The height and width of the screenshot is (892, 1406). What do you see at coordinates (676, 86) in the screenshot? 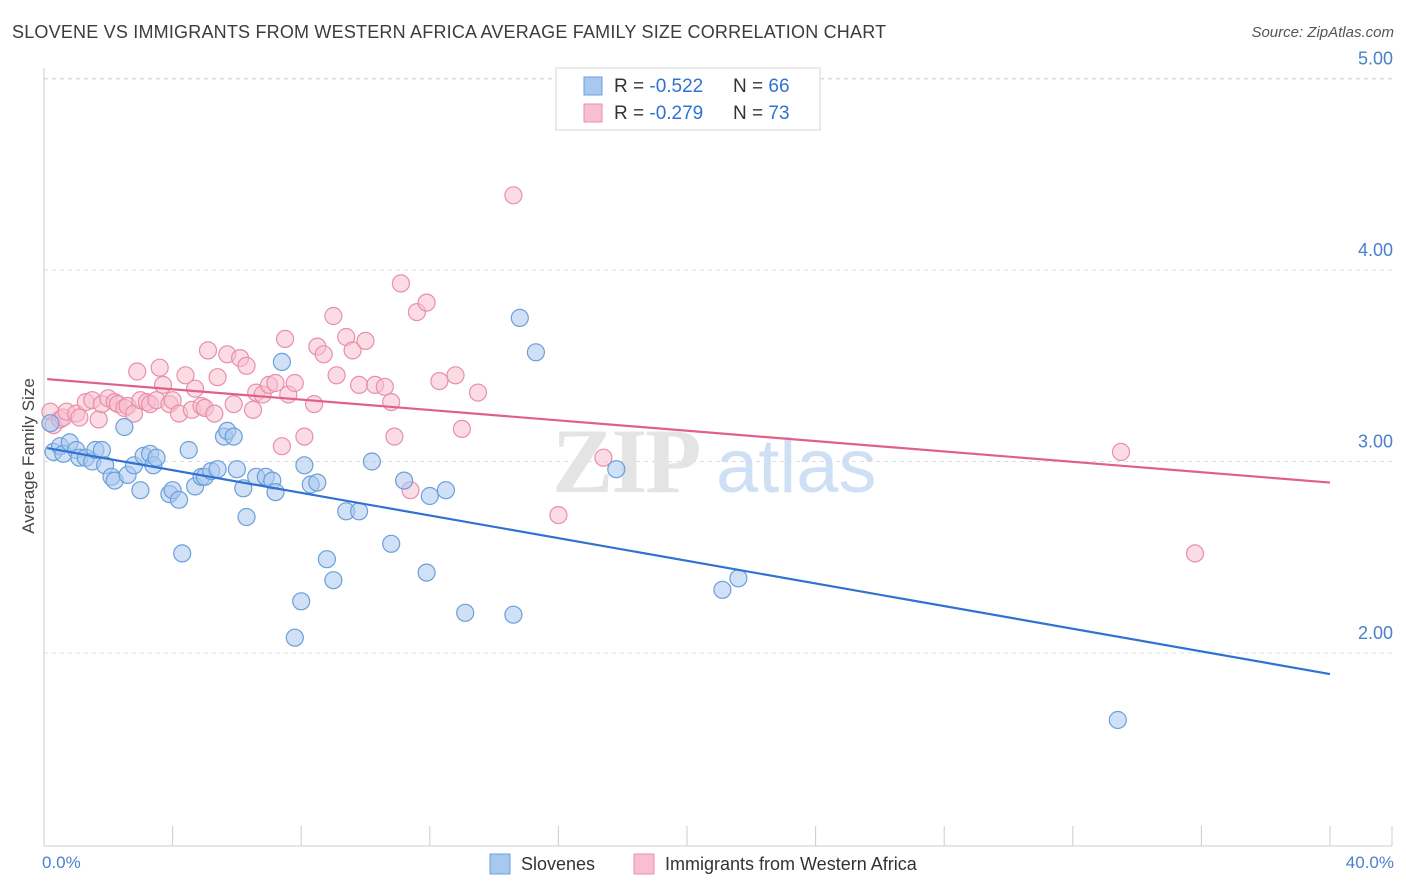
I see `legend-r-value-blue: -0.522` at bounding box center [676, 86].